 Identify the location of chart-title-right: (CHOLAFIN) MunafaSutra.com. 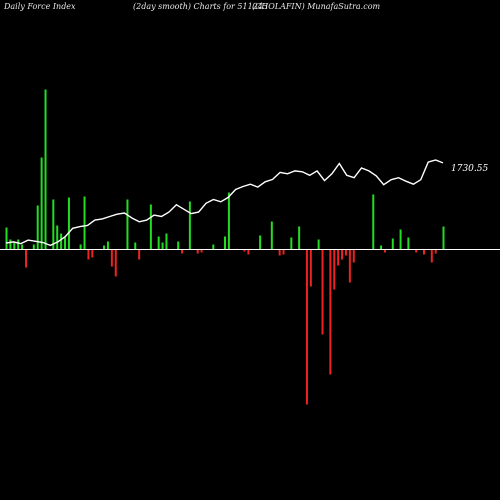
(316, 6).